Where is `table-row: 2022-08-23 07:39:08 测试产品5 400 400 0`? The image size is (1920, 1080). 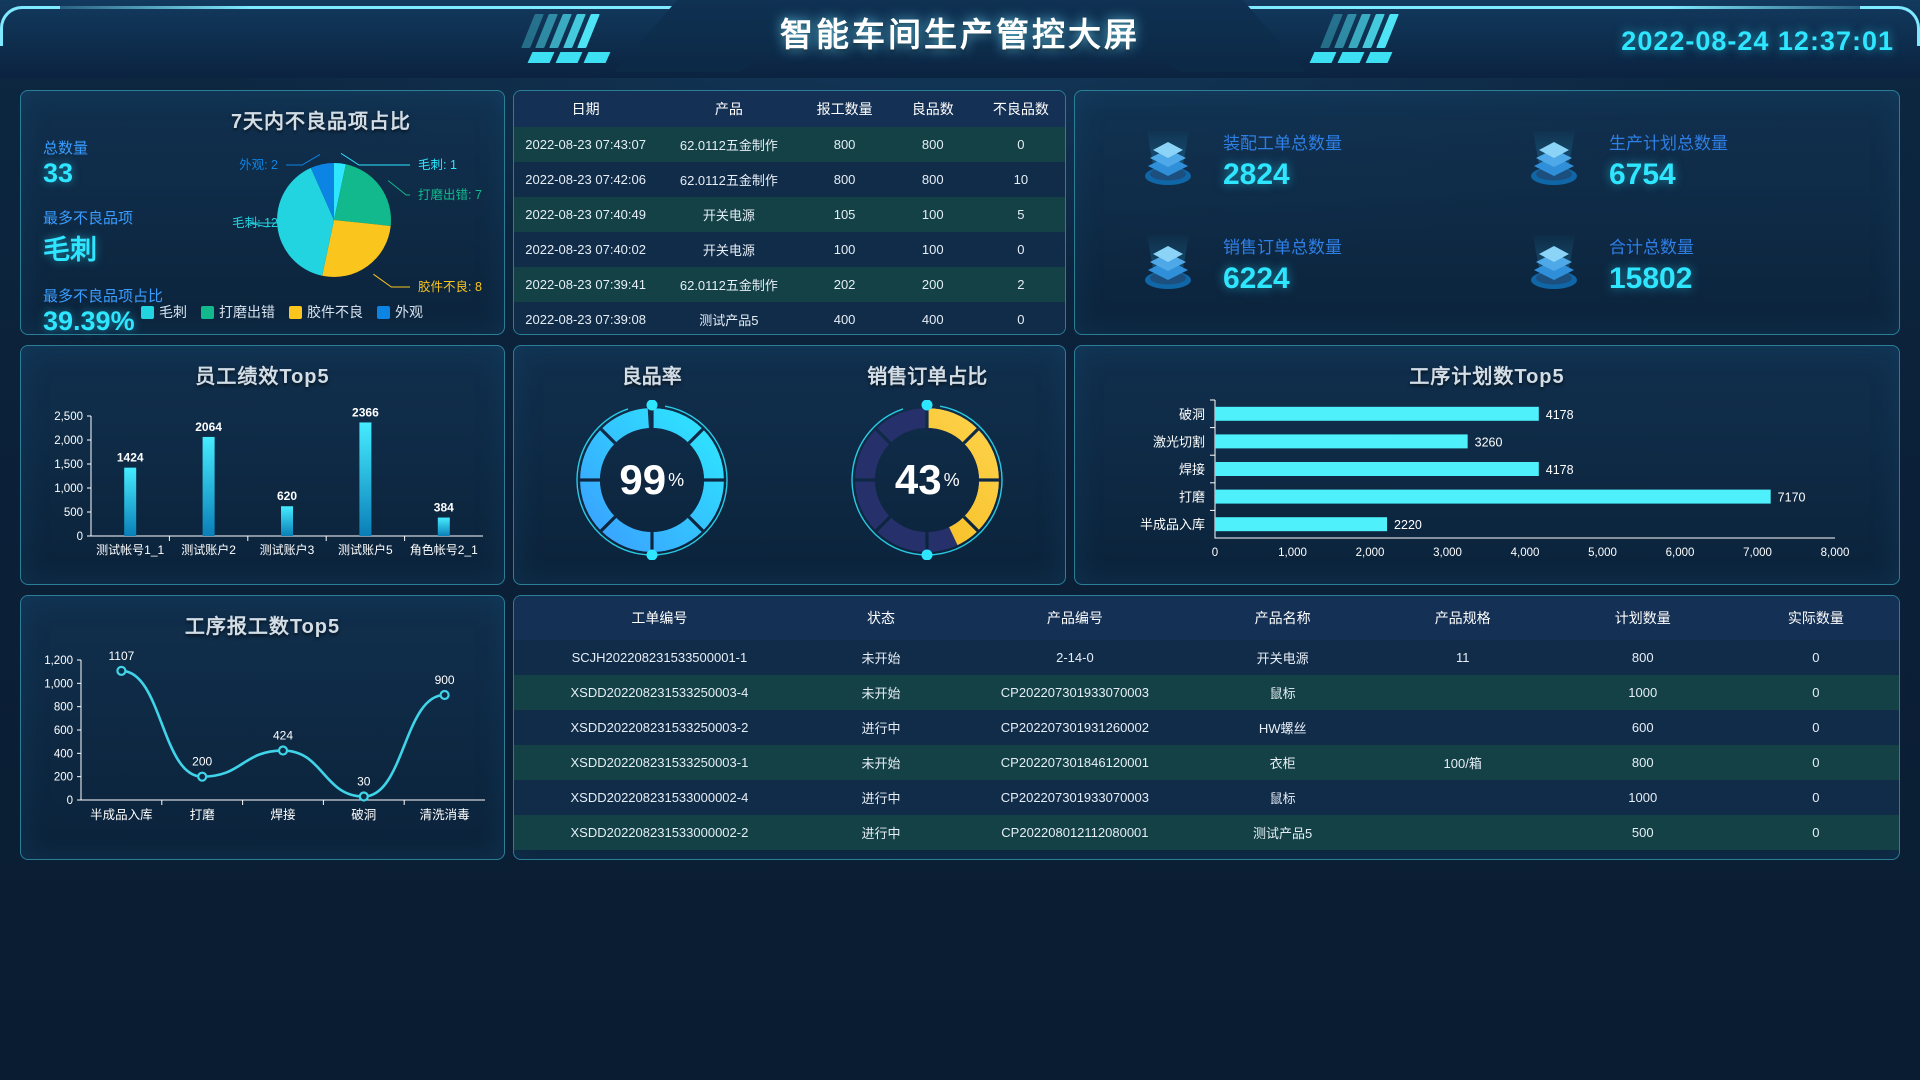 table-row: 2022-08-23 07:39:08 测试产品5 400 400 0 is located at coordinates (789, 318).